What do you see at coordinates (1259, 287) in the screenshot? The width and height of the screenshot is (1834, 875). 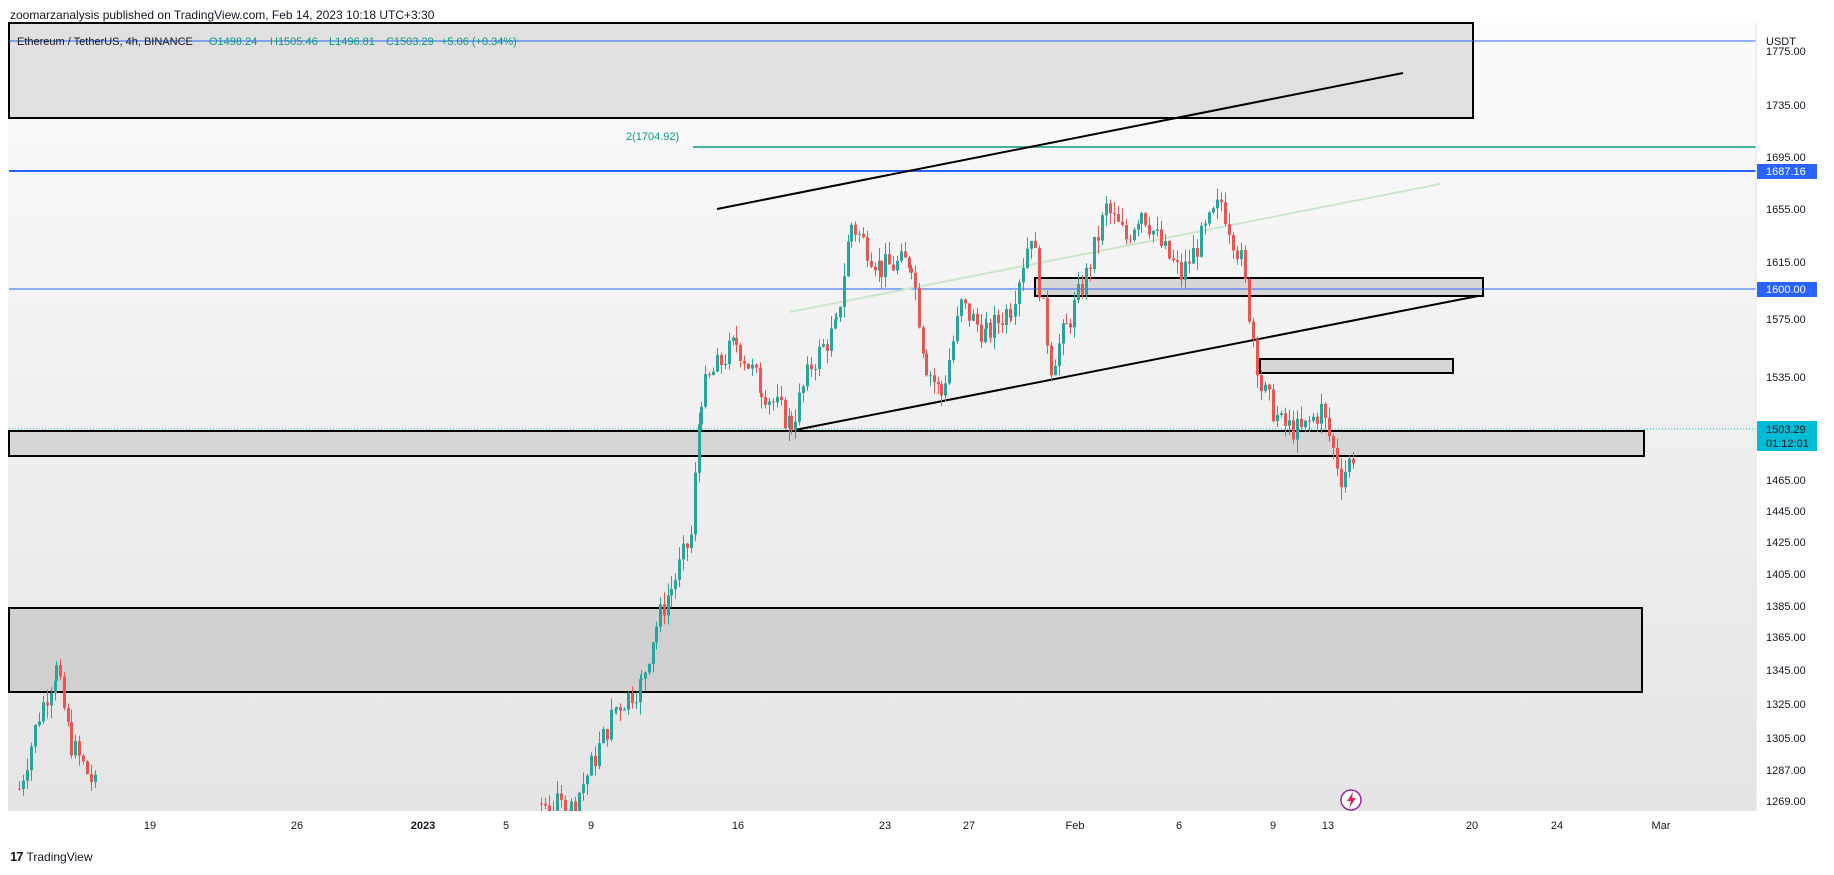 I see `resistance-box-upper` at bounding box center [1259, 287].